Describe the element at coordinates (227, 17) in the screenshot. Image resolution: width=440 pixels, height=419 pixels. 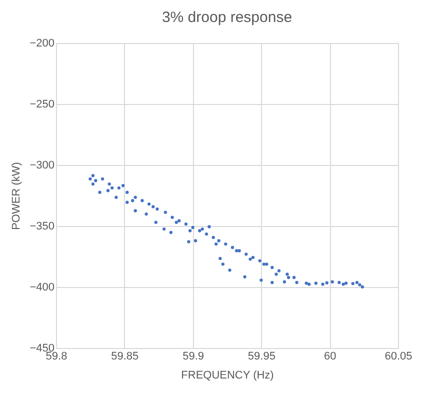
I see `chart-title: 3% droop response` at that location.